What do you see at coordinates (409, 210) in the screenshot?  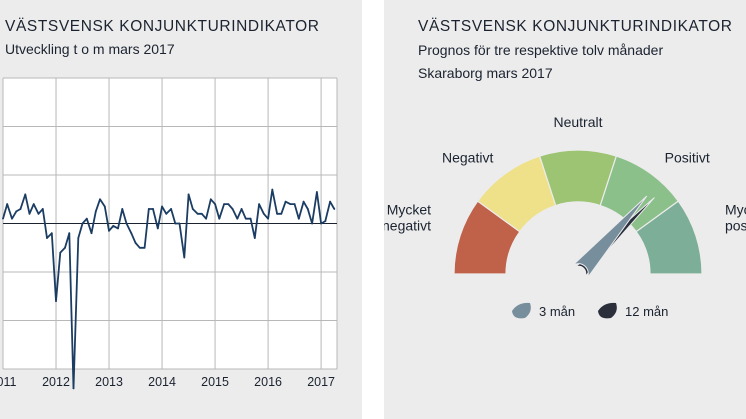 I see `gauge-zone-label-0: Mycket` at bounding box center [409, 210].